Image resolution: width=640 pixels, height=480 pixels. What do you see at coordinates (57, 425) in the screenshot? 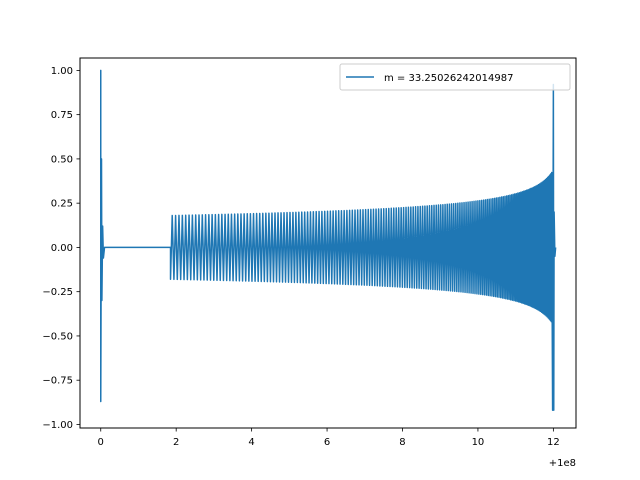
I see `y-tick-label-0: −1.00` at bounding box center [57, 425].